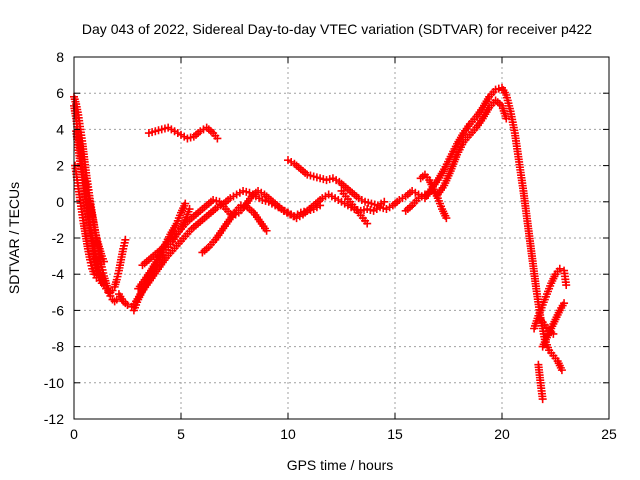 The width and height of the screenshot is (640, 480). Describe the element at coordinates (395, 434) in the screenshot. I see `x-tick-label: 15` at that location.